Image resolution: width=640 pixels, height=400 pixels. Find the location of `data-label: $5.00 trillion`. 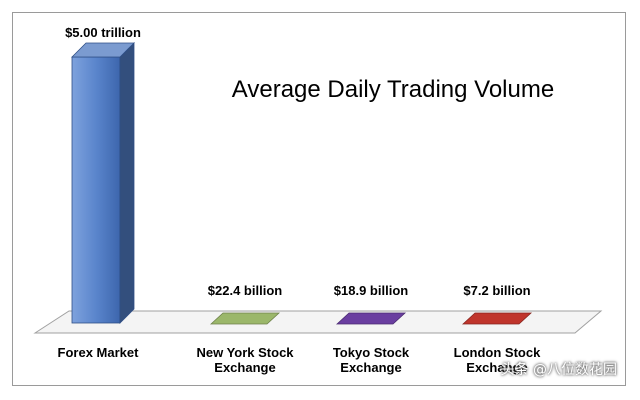

data-label: $5.00 trillion is located at coordinates (103, 32).